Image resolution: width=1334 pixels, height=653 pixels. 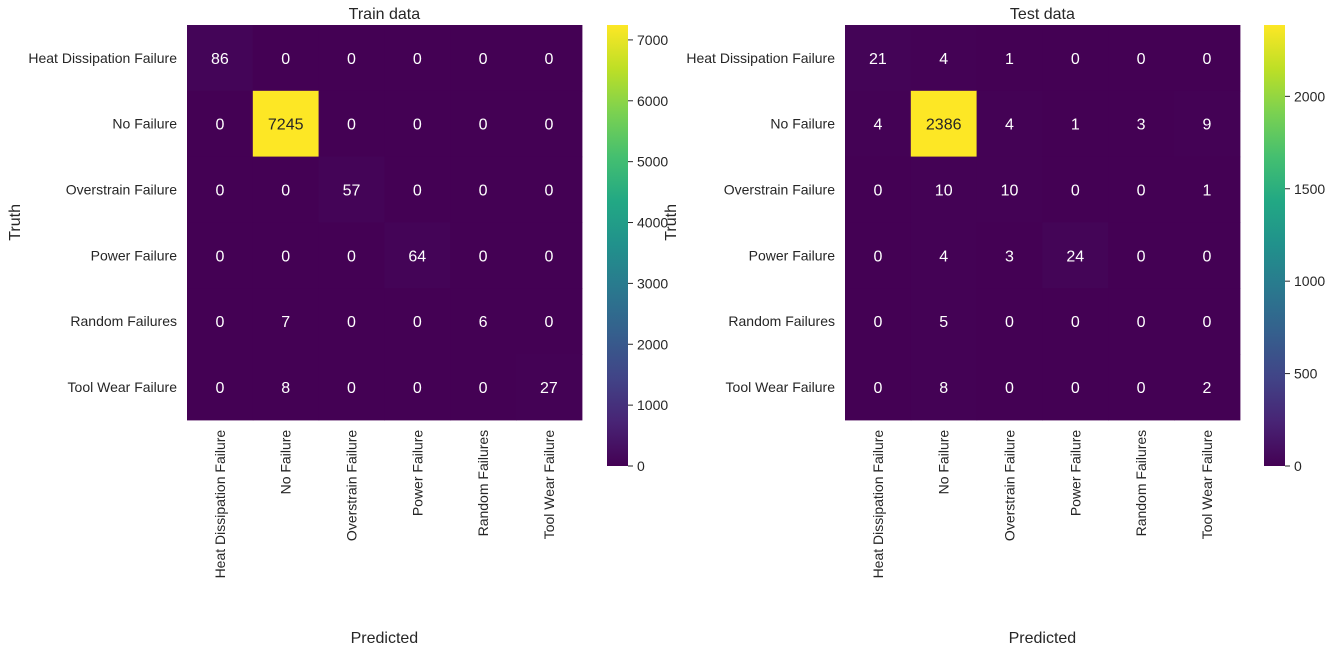 I want to click on cell-value-label: 10, so click(x=1010, y=191).